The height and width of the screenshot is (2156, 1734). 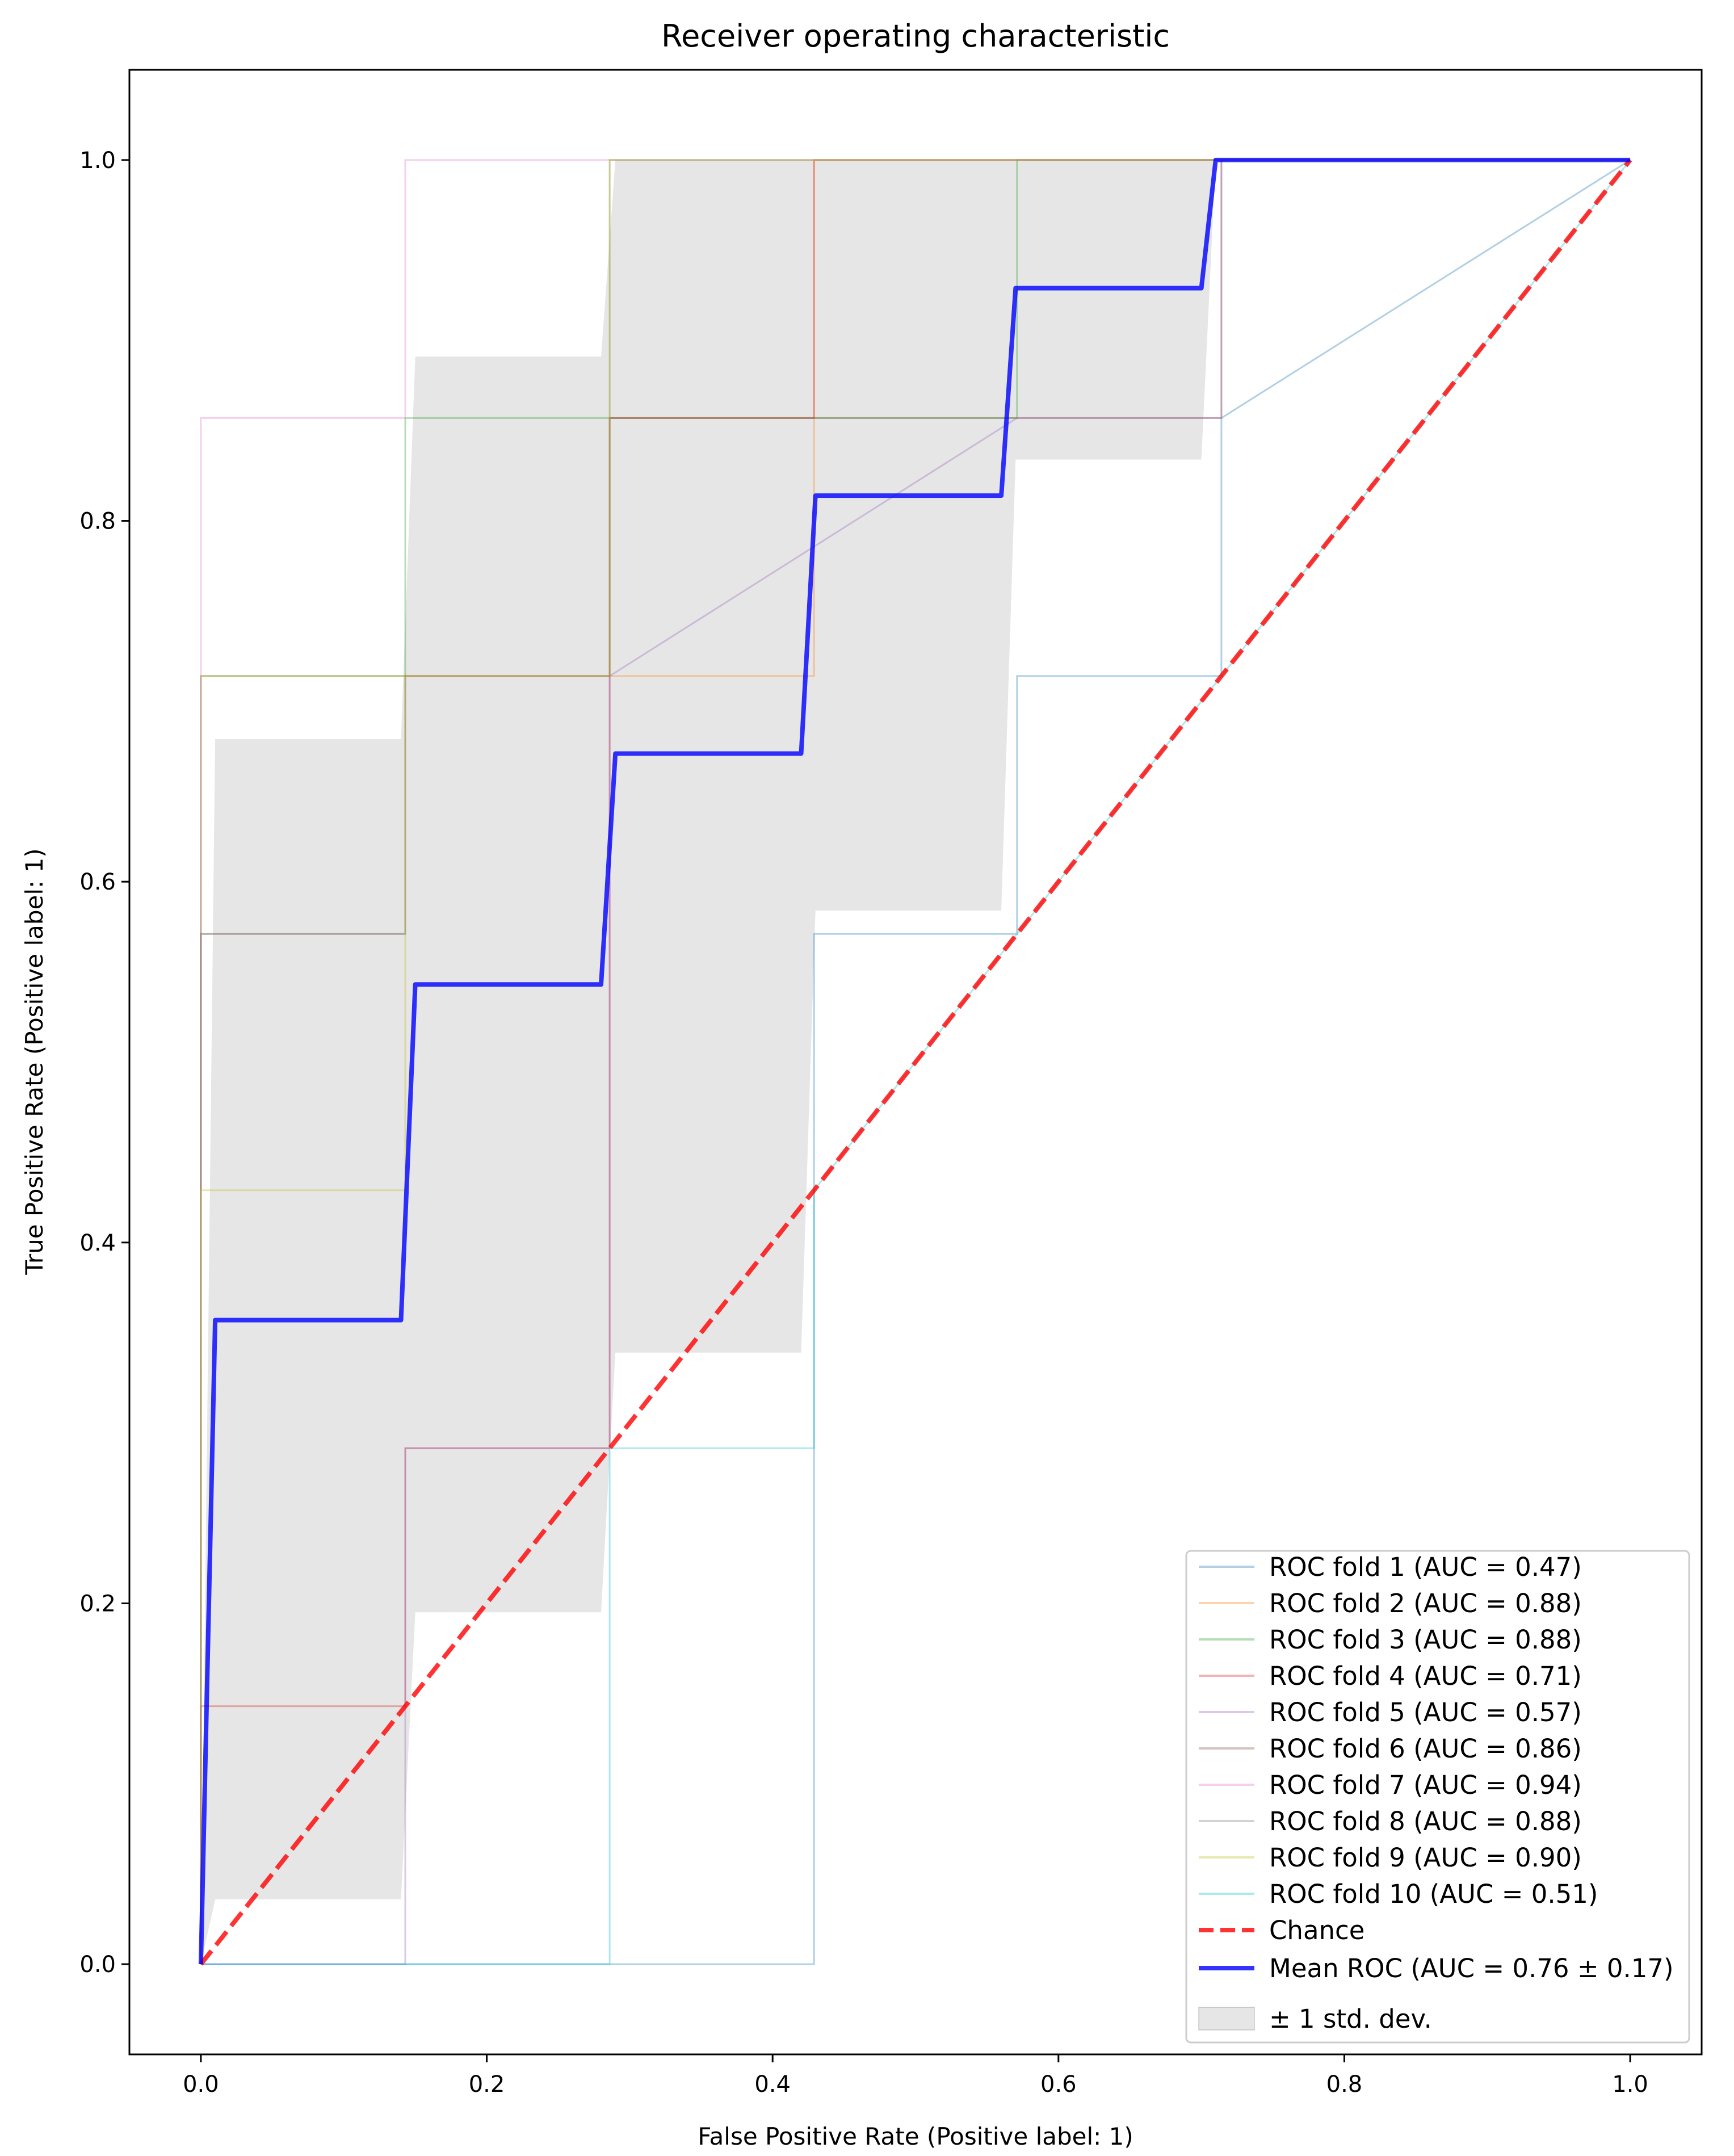 What do you see at coordinates (1630, 2084) in the screenshot?
I see `x-tick-label: 1.0` at bounding box center [1630, 2084].